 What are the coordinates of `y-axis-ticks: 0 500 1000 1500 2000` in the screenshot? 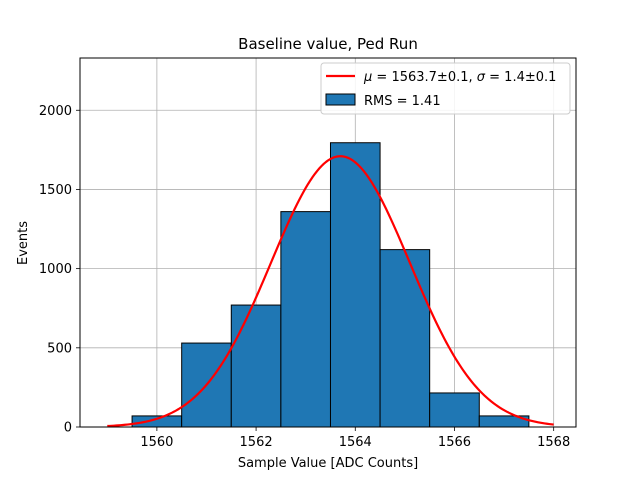 It's located at (59, 270).